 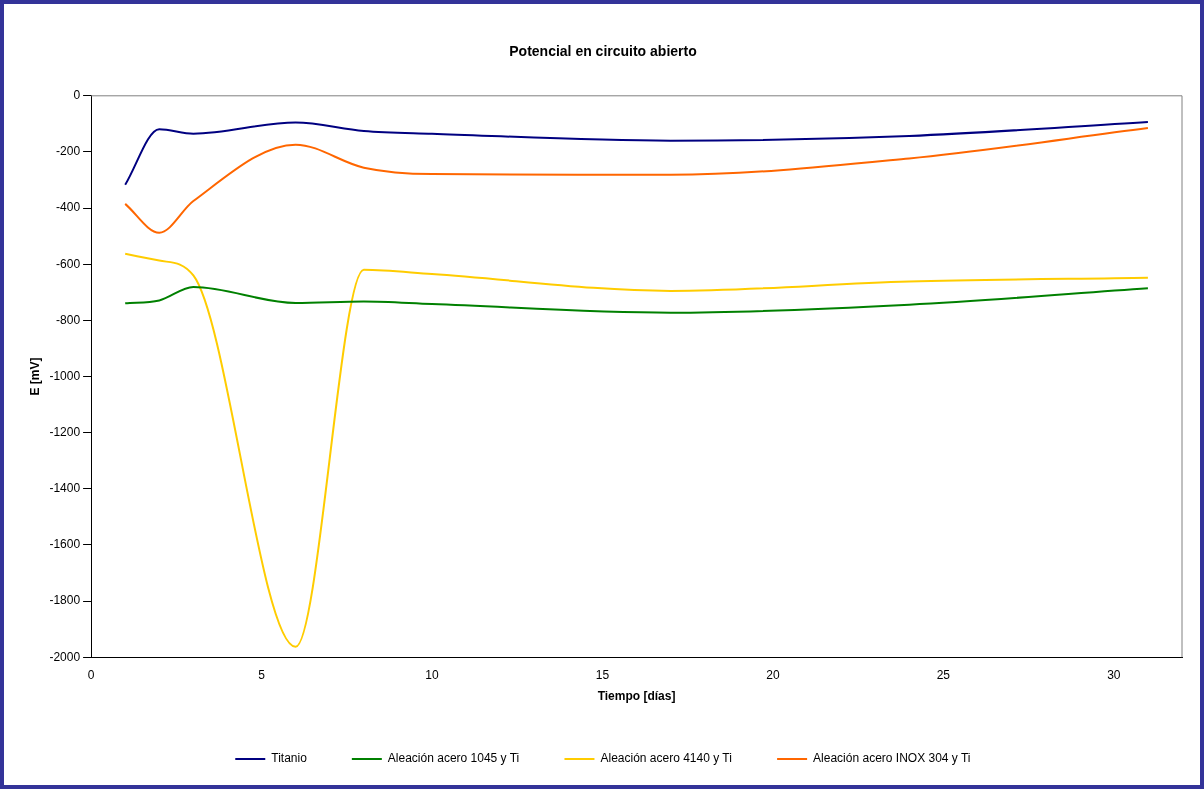 I want to click on x-tick-label: 0, so click(x=91, y=674).